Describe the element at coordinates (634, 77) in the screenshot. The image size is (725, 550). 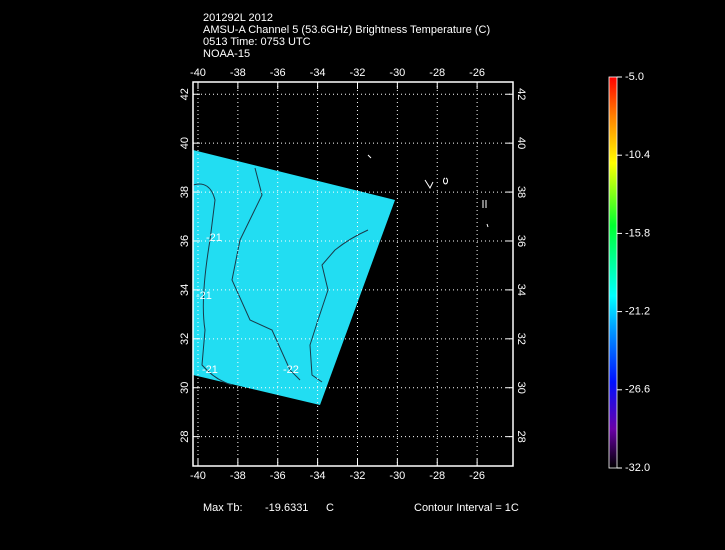
I see `colorbar-tick-label: -5.0` at that location.